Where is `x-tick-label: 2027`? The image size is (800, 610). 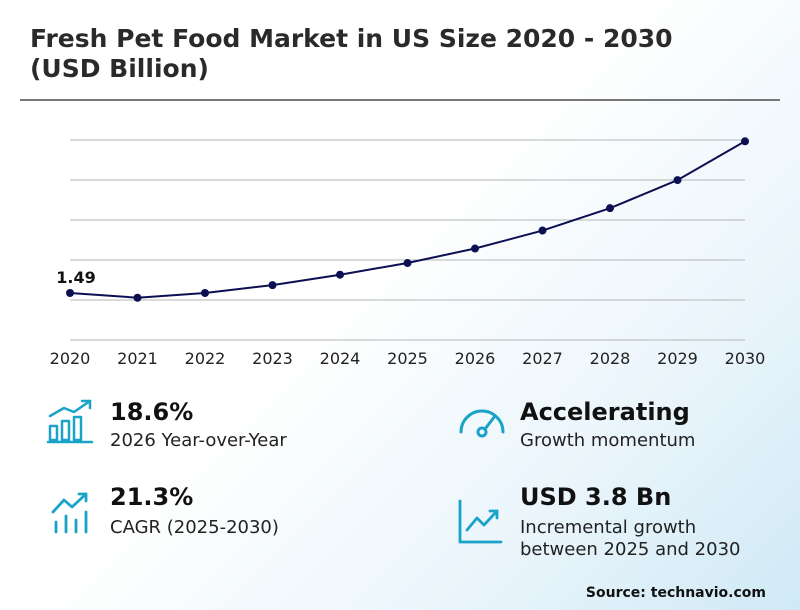
x-tick-label: 2027 is located at coordinates (542, 358).